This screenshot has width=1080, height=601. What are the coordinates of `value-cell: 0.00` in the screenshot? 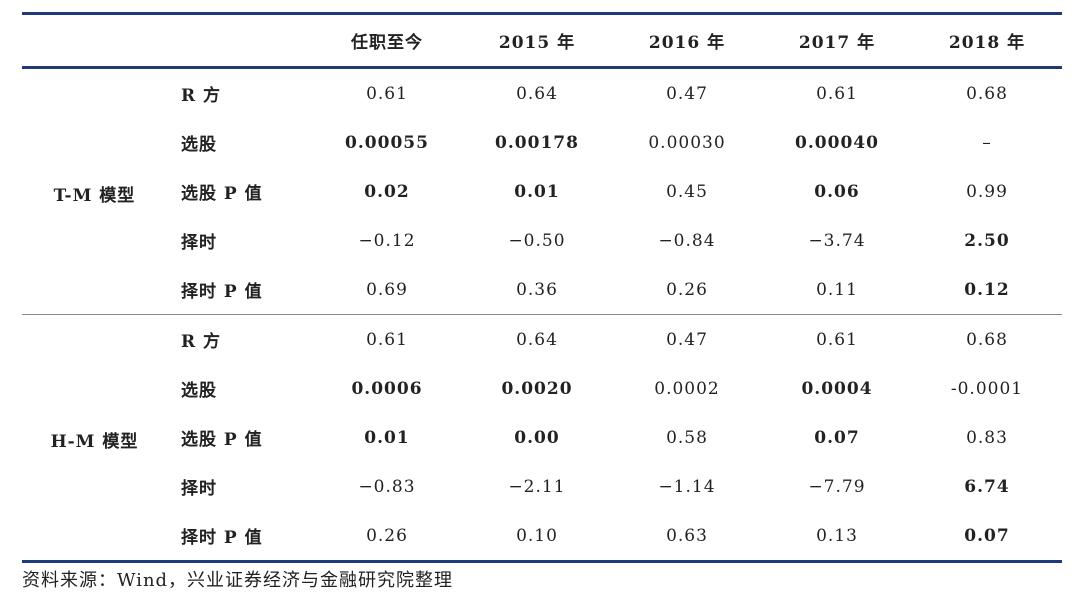 It's located at (537, 437).